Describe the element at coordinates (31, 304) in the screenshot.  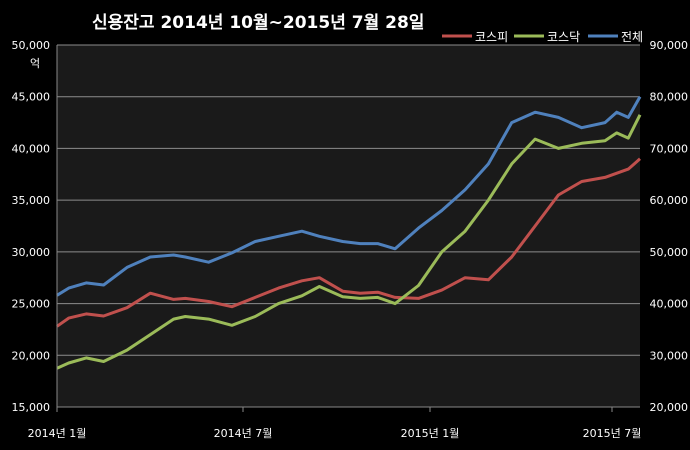
I see `left-tick-label: 25,000` at that location.